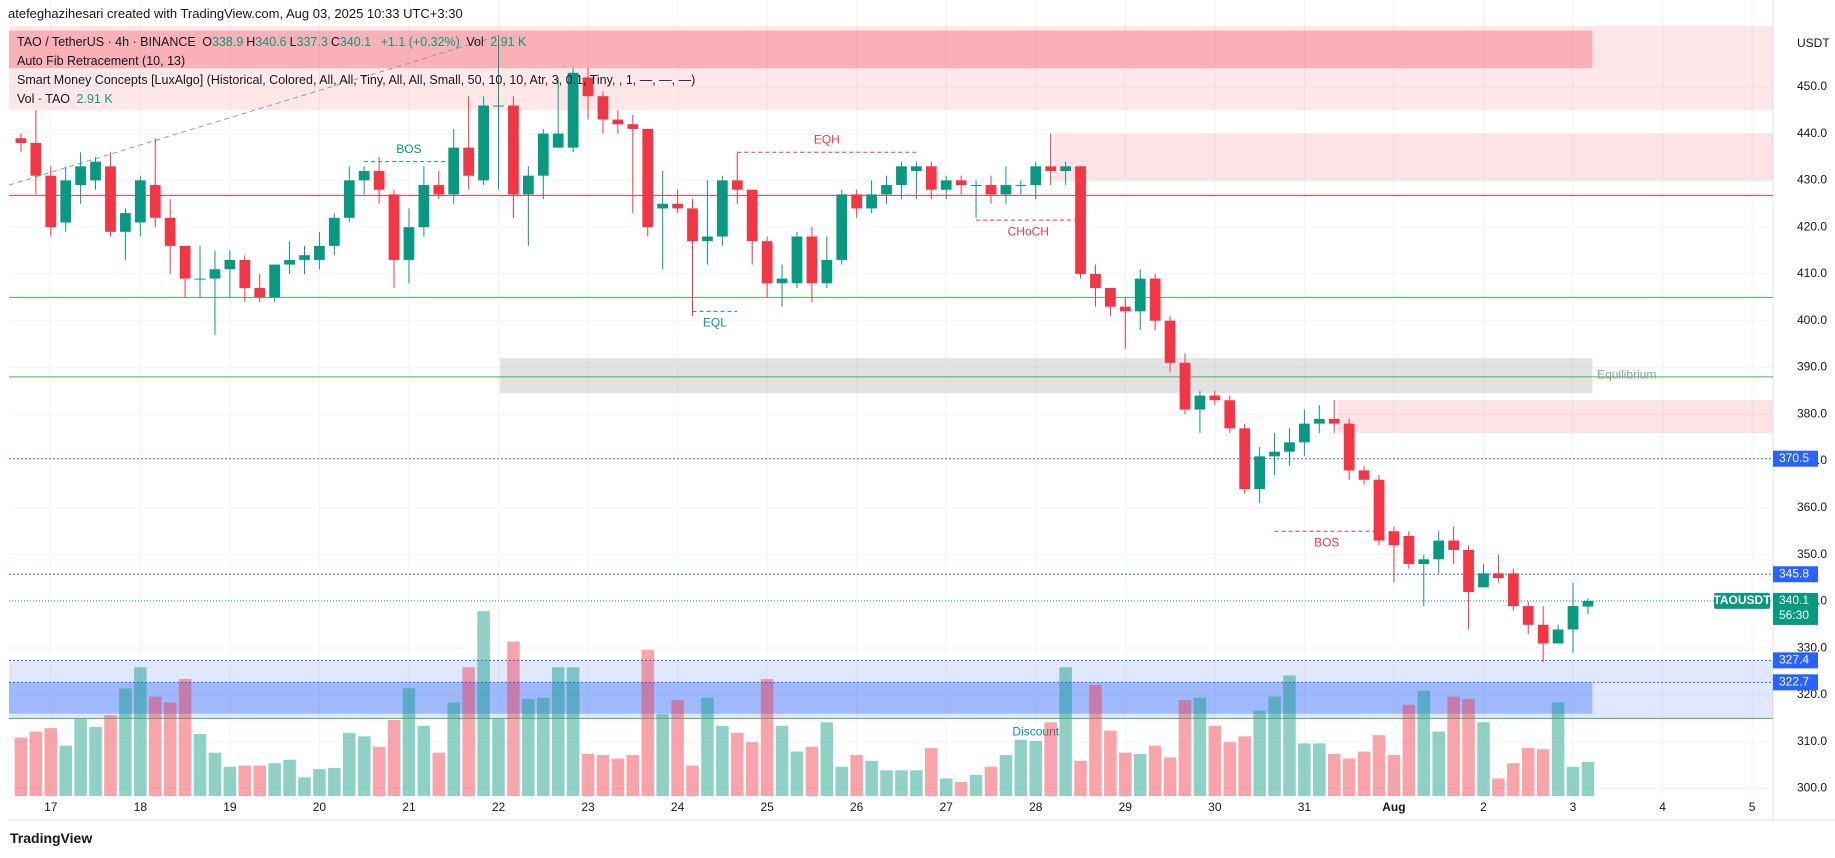 This screenshot has height=858, width=1835. I want to click on vol: 2.91 K, so click(508, 42).